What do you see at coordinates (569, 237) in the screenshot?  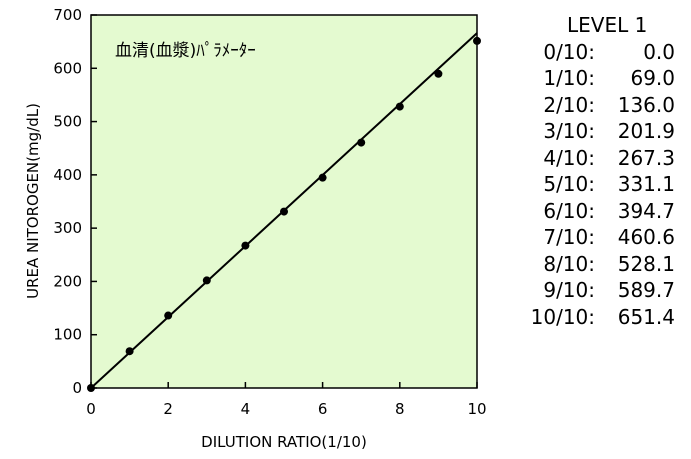 I see `dilution-ratio: 7/10:` at bounding box center [569, 237].